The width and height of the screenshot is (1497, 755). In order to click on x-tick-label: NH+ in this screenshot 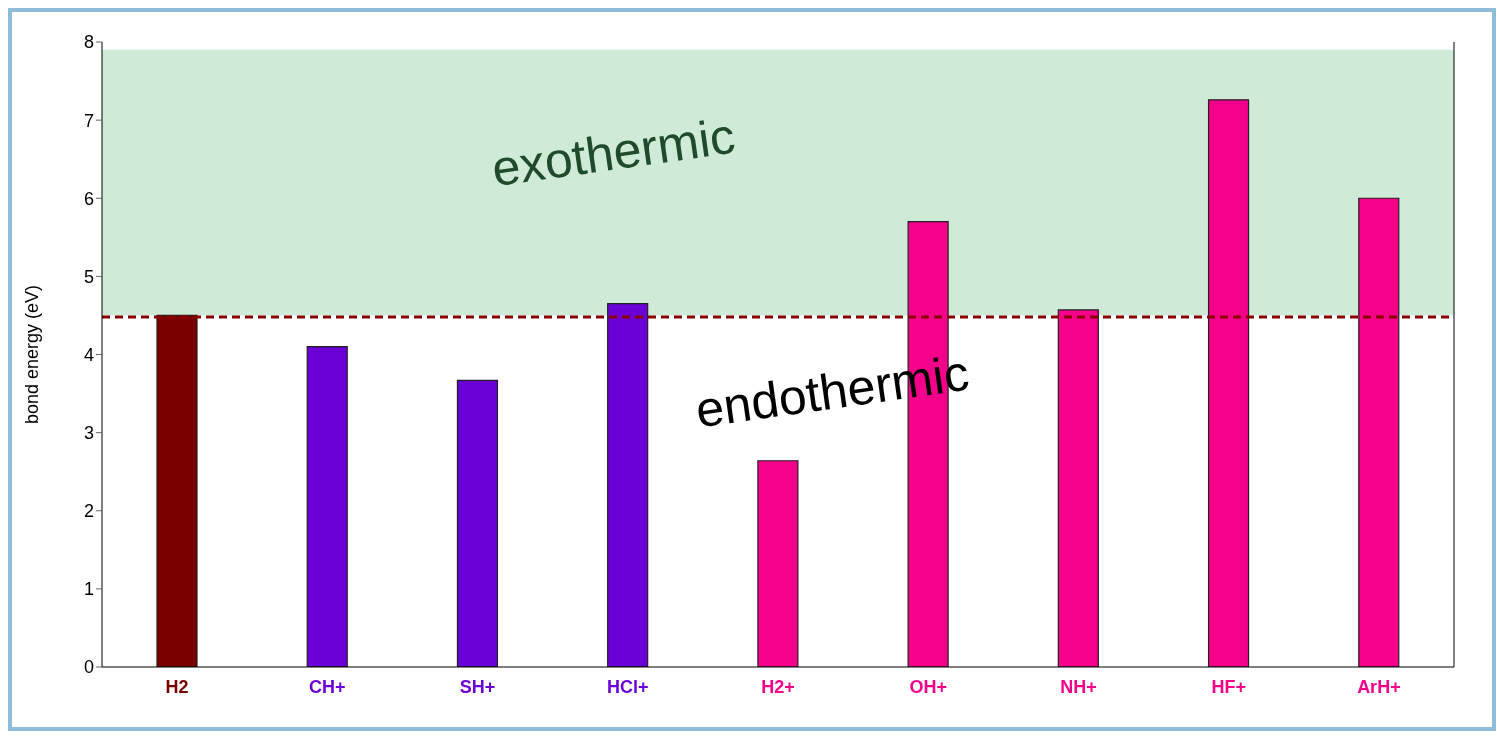, I will do `click(1078, 687)`.